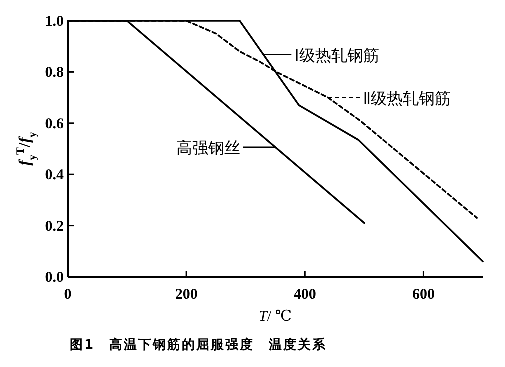 The width and height of the screenshot is (505, 367). What do you see at coordinates (423, 295) in the screenshot?
I see `x-tick-label: 600` at bounding box center [423, 295].